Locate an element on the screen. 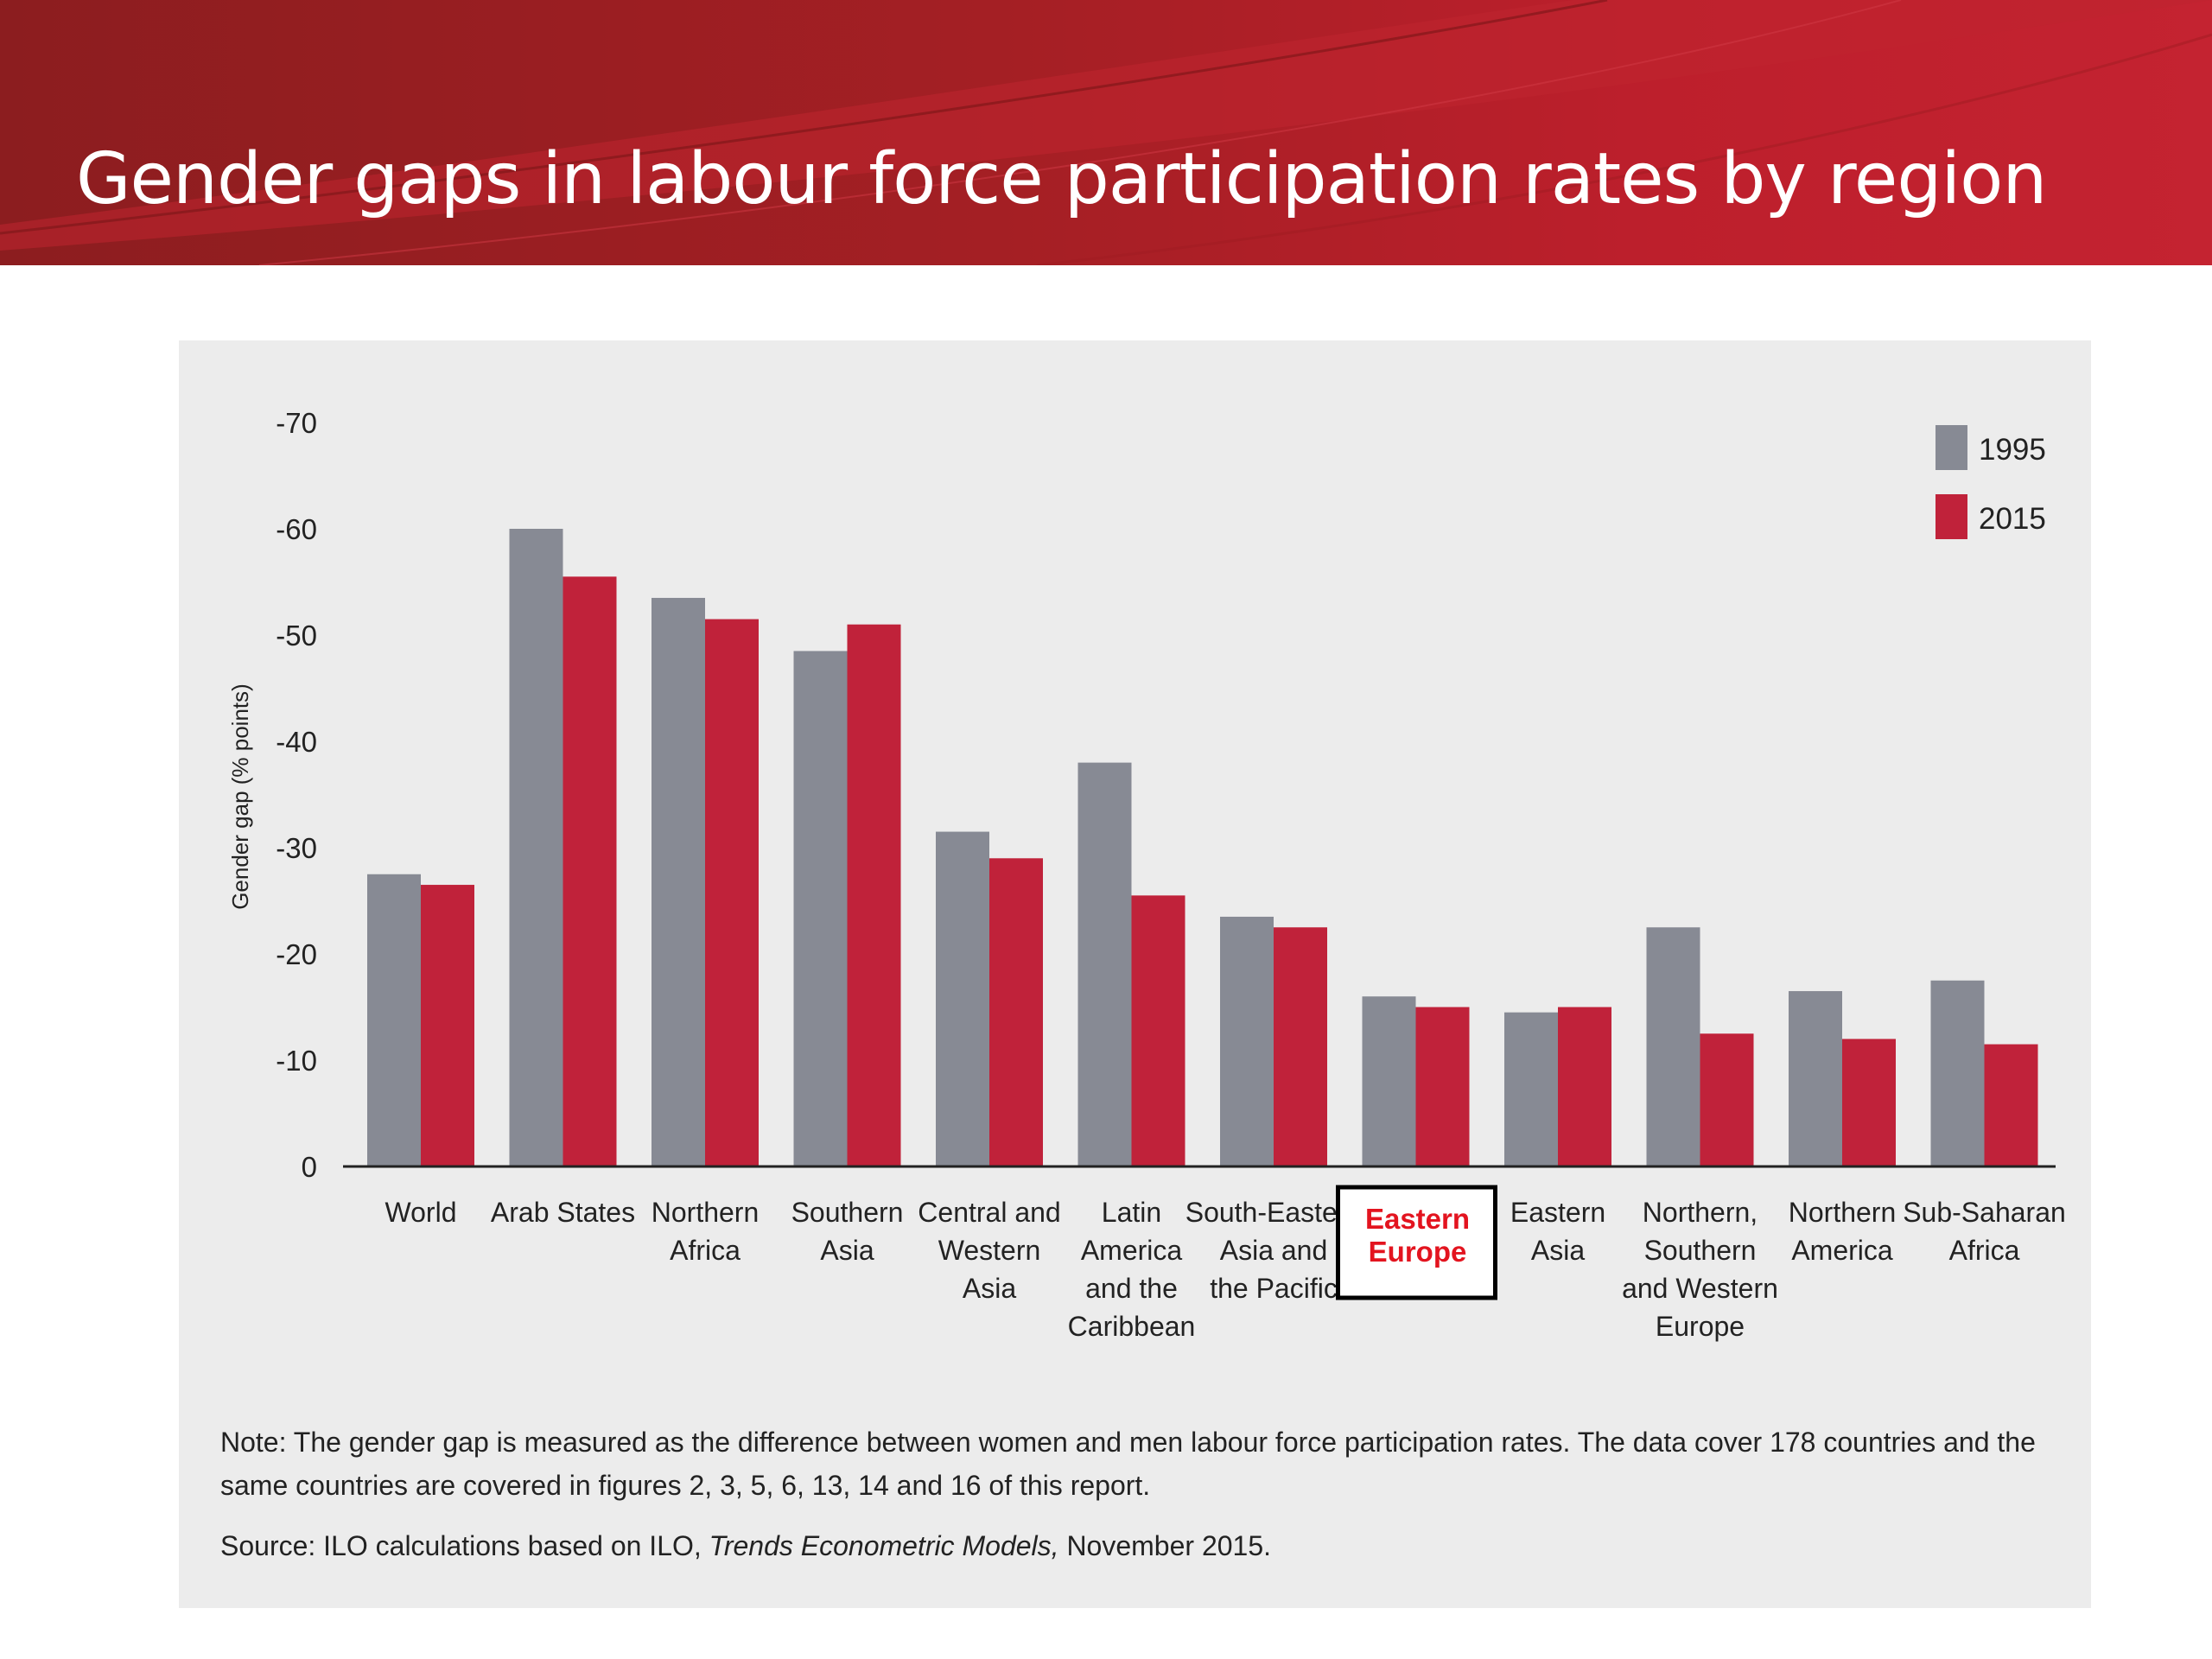 The width and height of the screenshot is (2212, 1659). y-tick-label: -70 is located at coordinates (296, 423).